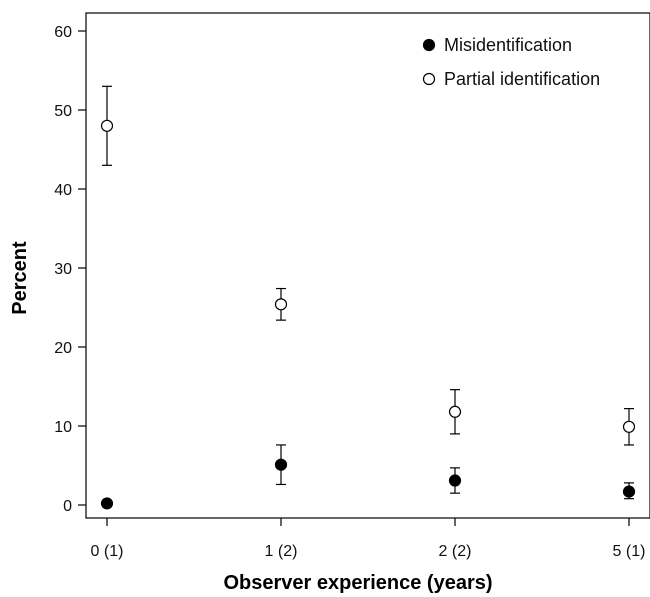  What do you see at coordinates (522, 79) in the screenshot?
I see `legend-label-partial-identification: Partial identification` at bounding box center [522, 79].